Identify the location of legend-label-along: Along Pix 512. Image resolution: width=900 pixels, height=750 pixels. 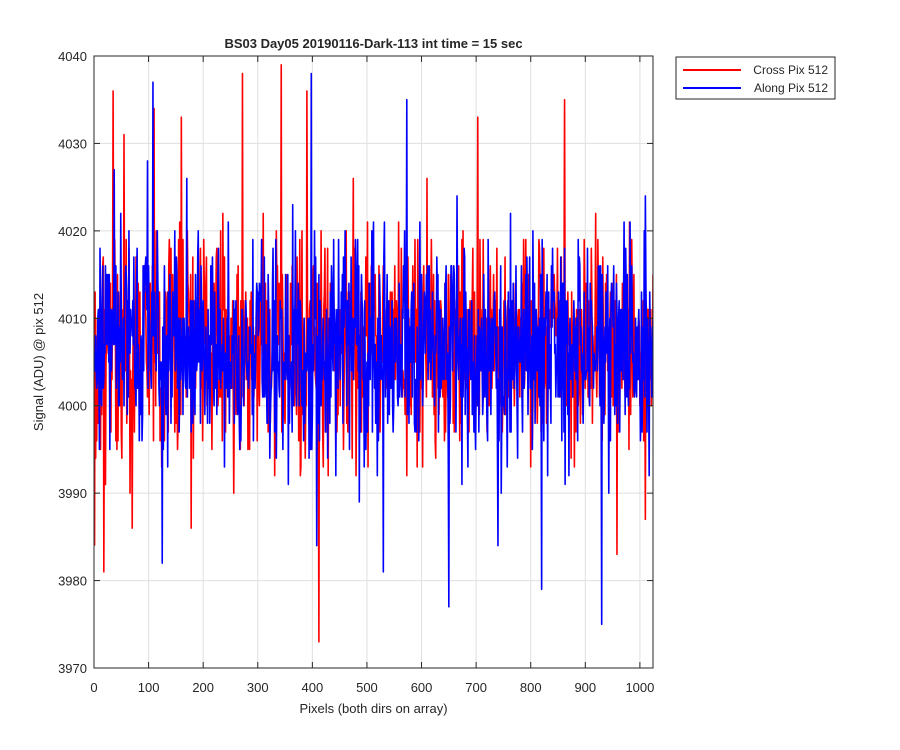
(791, 88).